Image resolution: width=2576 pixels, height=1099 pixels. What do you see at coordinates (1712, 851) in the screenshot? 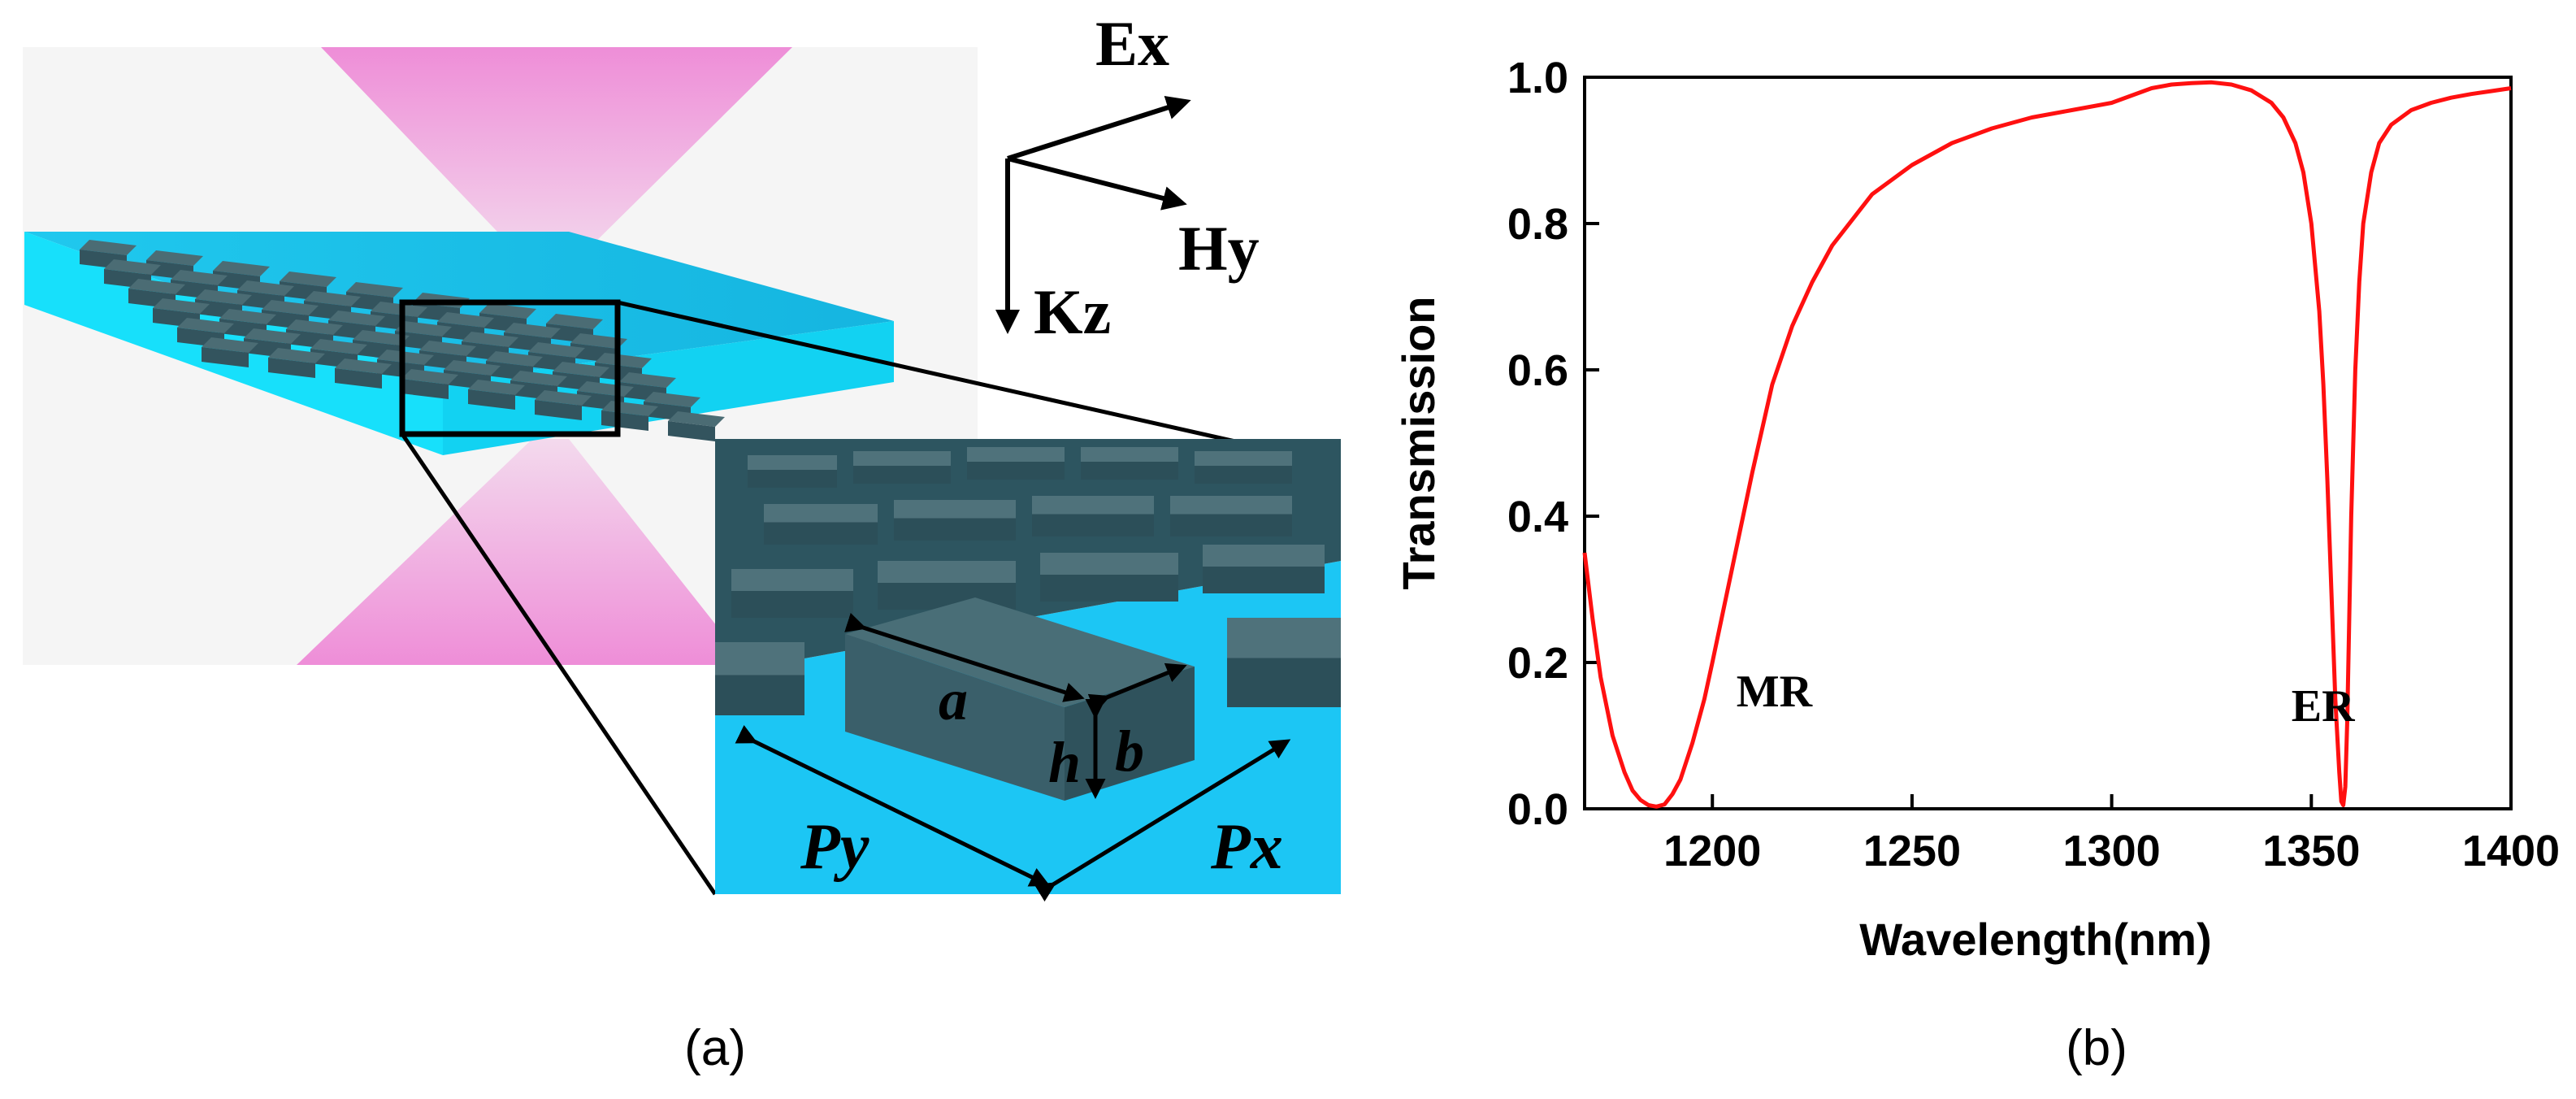
I see `x-tick-label: 1200` at bounding box center [1712, 851].